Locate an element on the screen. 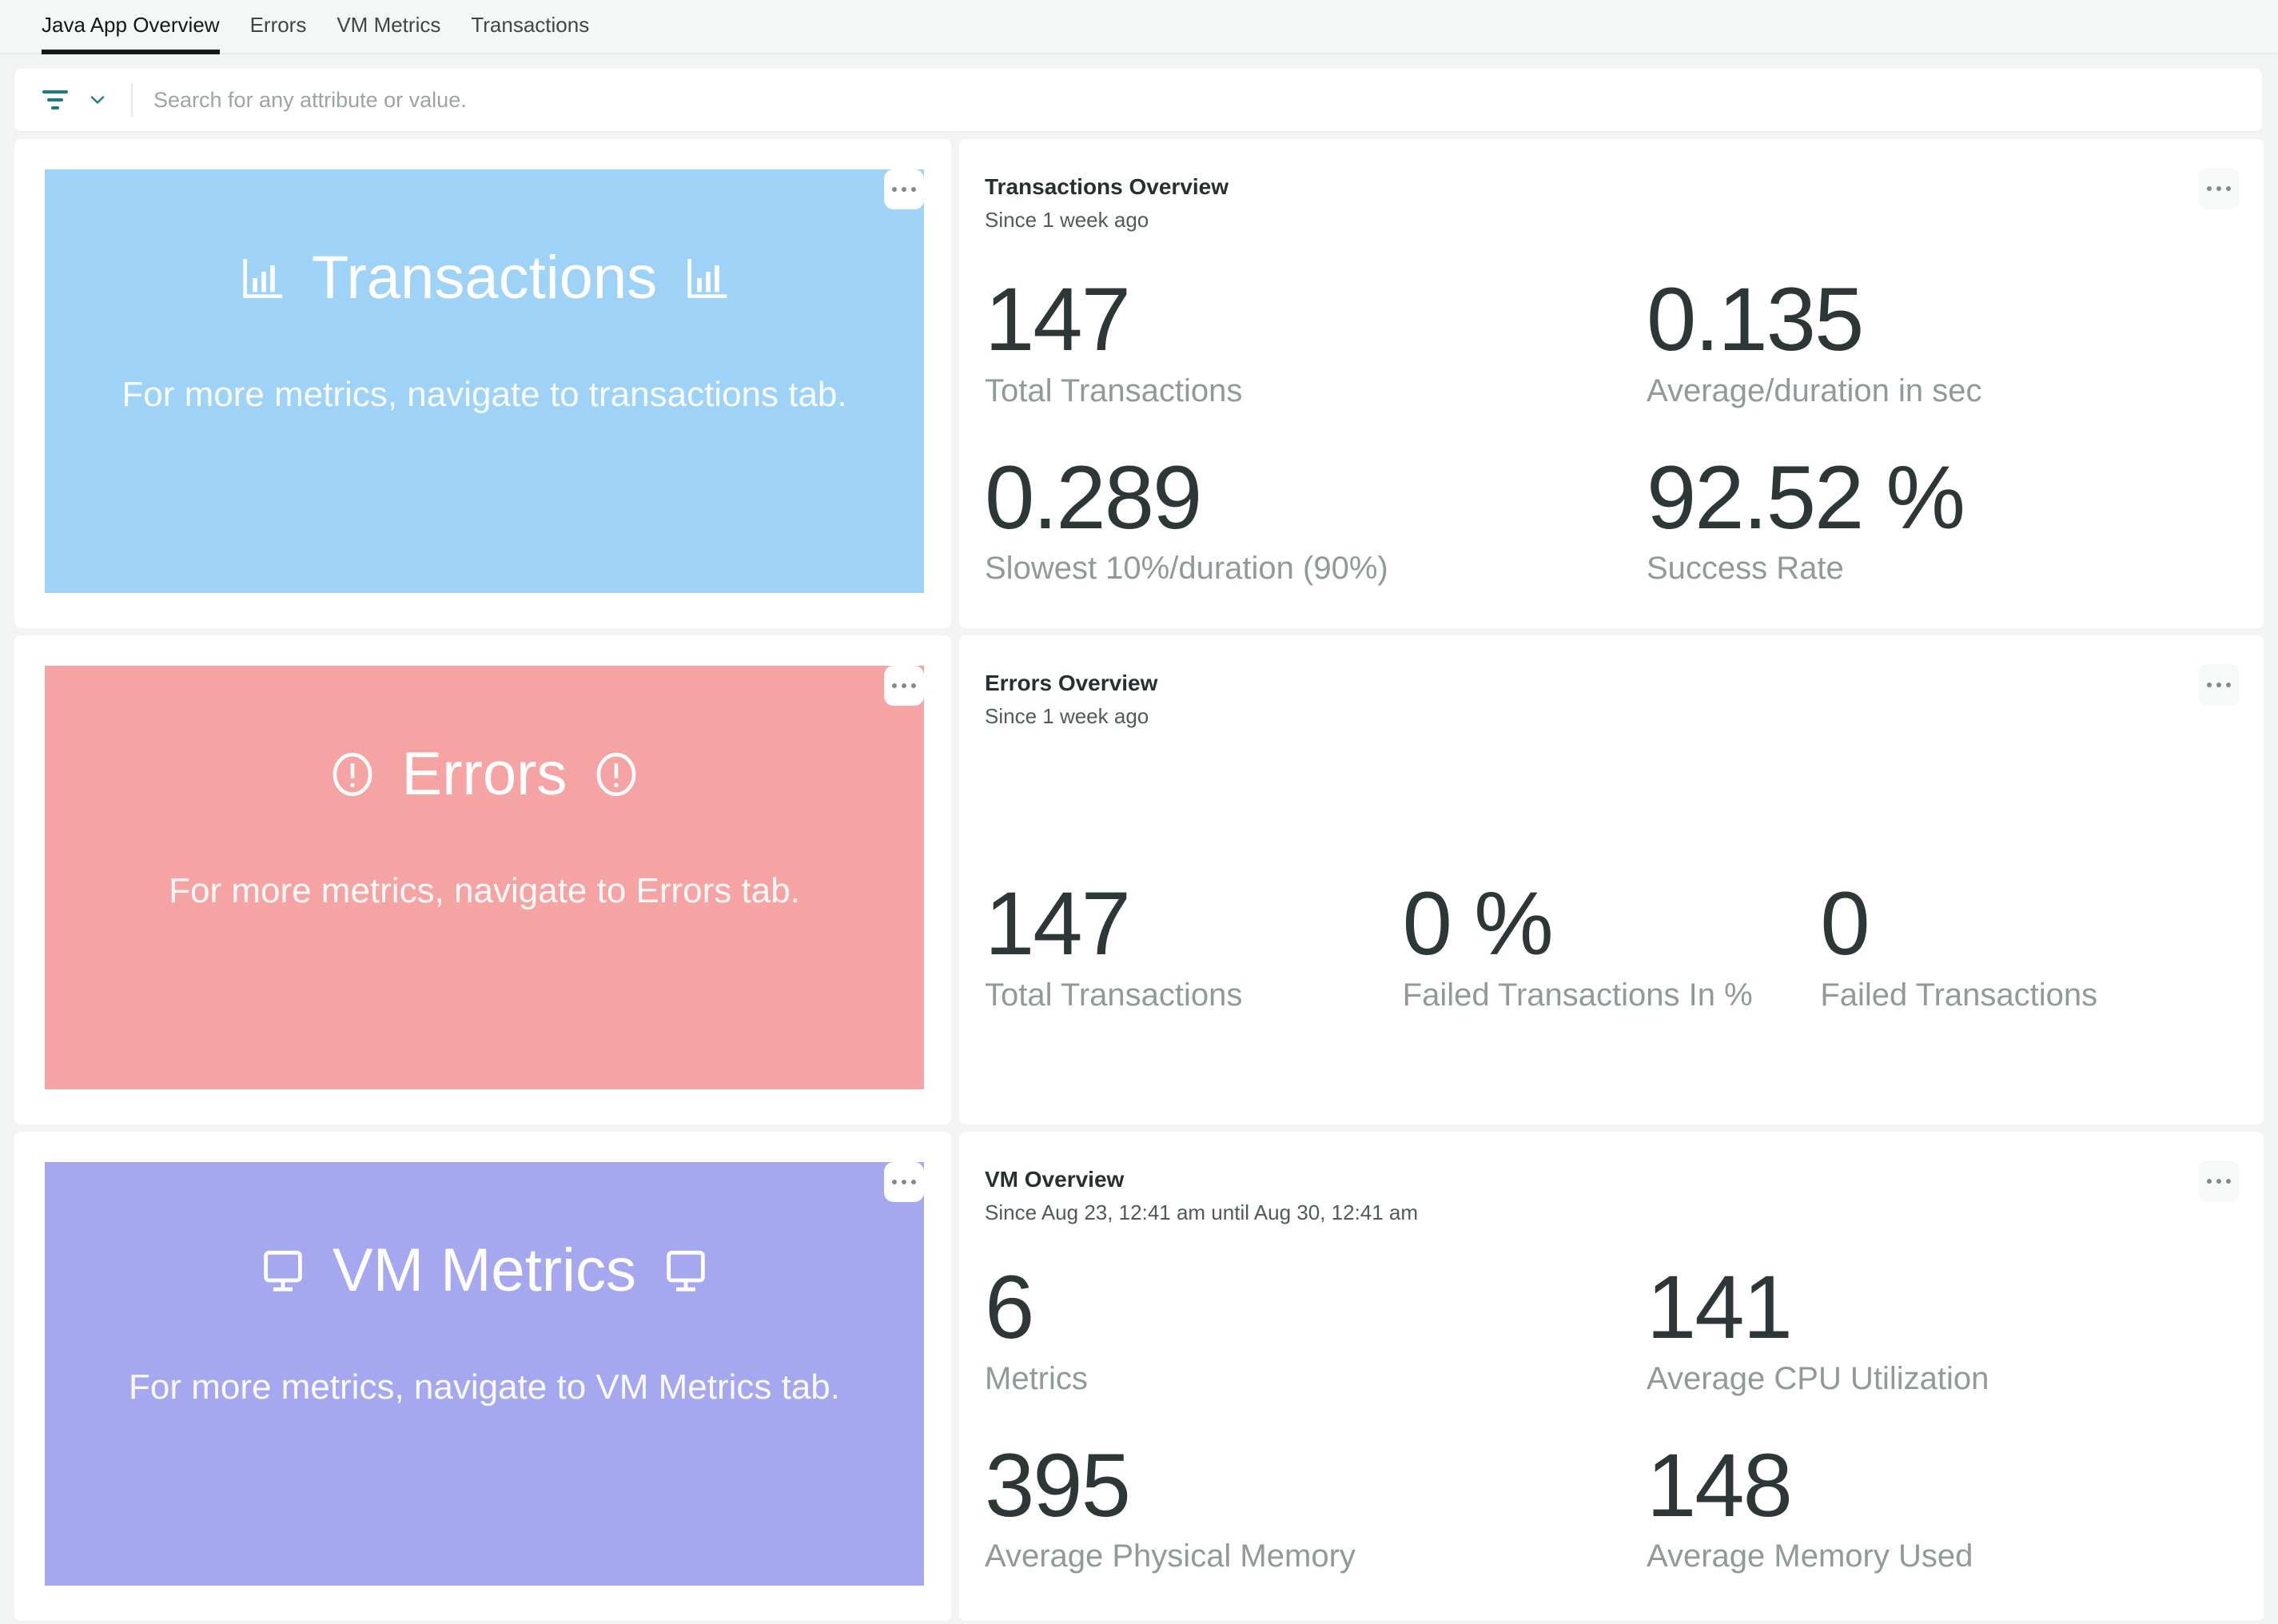 This screenshot has width=2278, height=1624. stat-success-rate: 92.52 % Success Rate is located at coordinates (1942, 517).